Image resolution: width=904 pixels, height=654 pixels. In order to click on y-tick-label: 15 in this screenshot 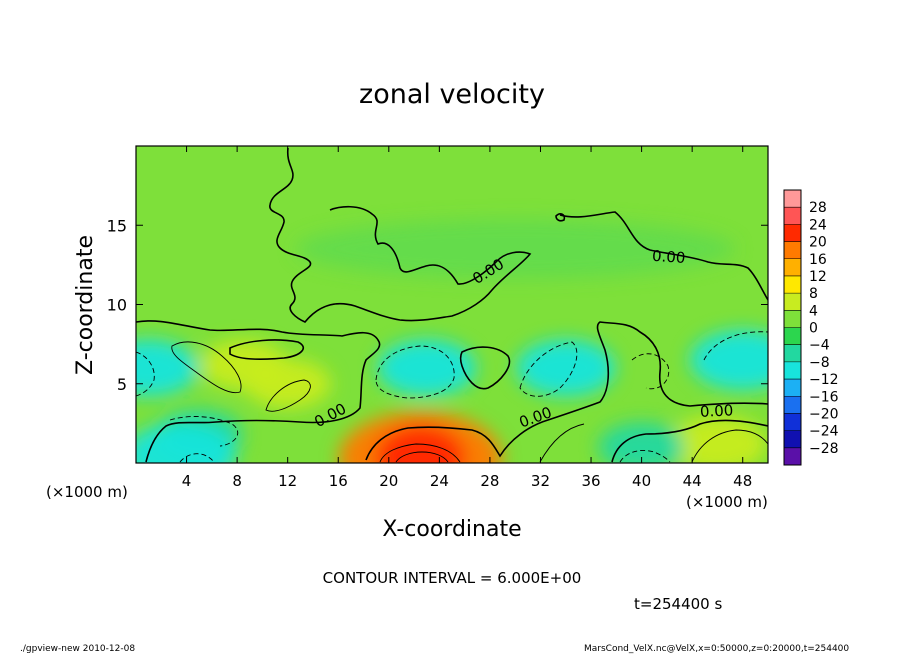, I will do `click(117, 225)`.